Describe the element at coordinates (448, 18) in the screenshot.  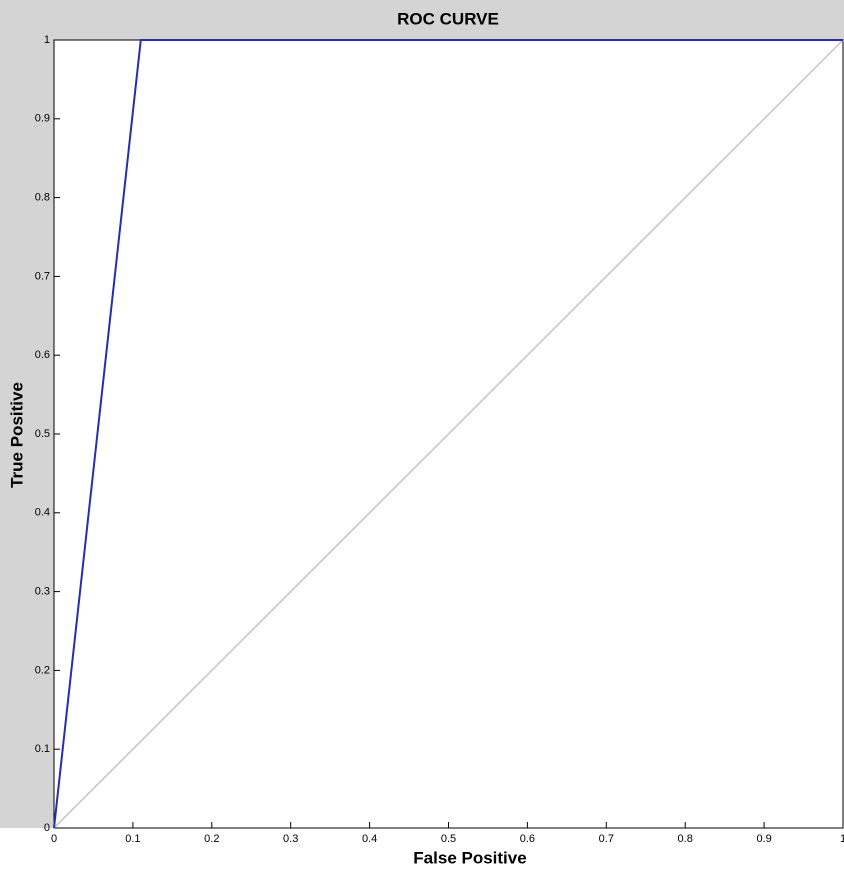
I see `chart-title: ROC CURVE` at that location.